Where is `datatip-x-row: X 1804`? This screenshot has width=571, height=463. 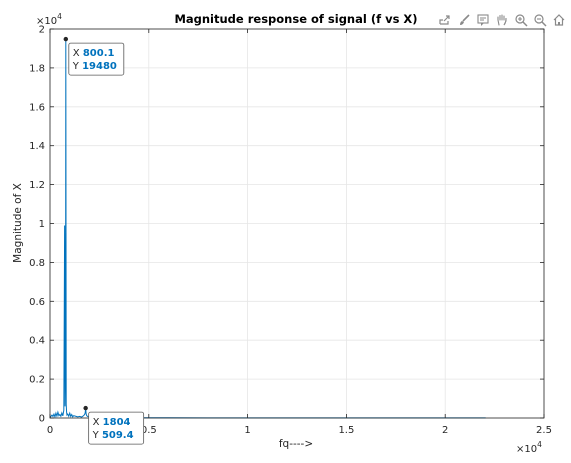 datatip-x-row: X 1804 is located at coordinates (112, 422).